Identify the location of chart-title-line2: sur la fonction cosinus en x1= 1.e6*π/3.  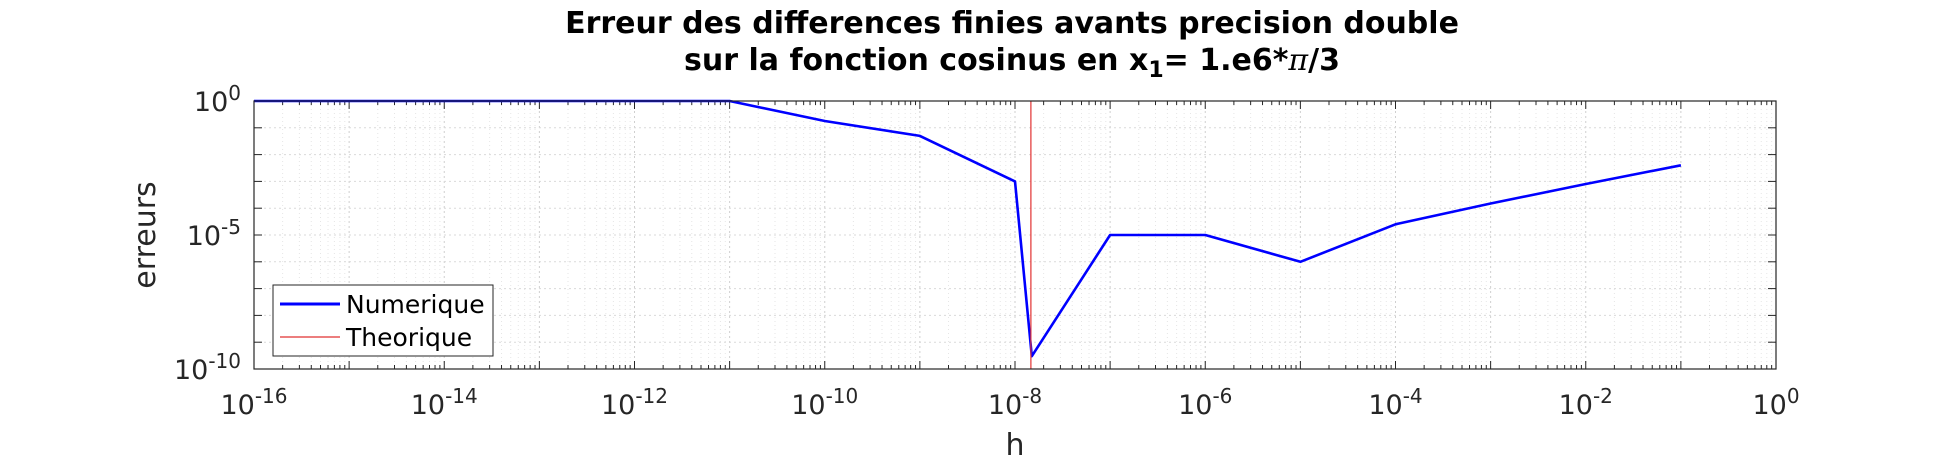
(1012, 63).